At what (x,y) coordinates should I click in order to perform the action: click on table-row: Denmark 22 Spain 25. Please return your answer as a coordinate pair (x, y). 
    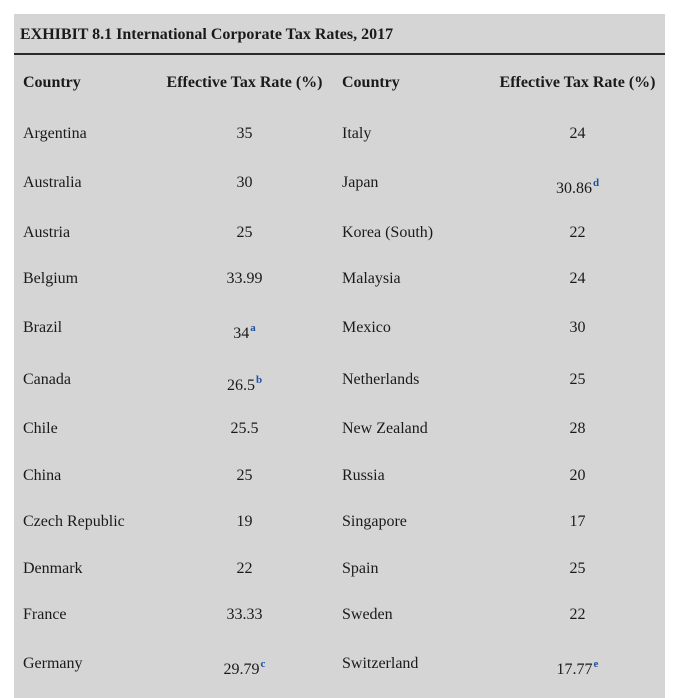
    Looking at the image, I should click on (339, 568).